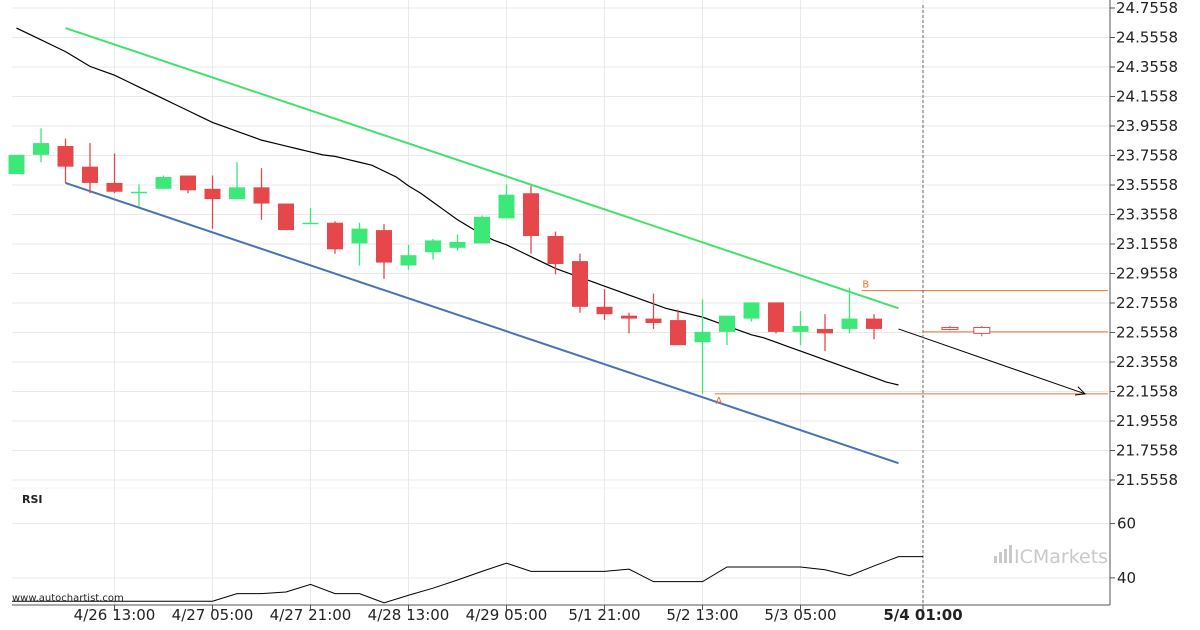  I want to click on time-label: 4/27 21:00, so click(311, 615).